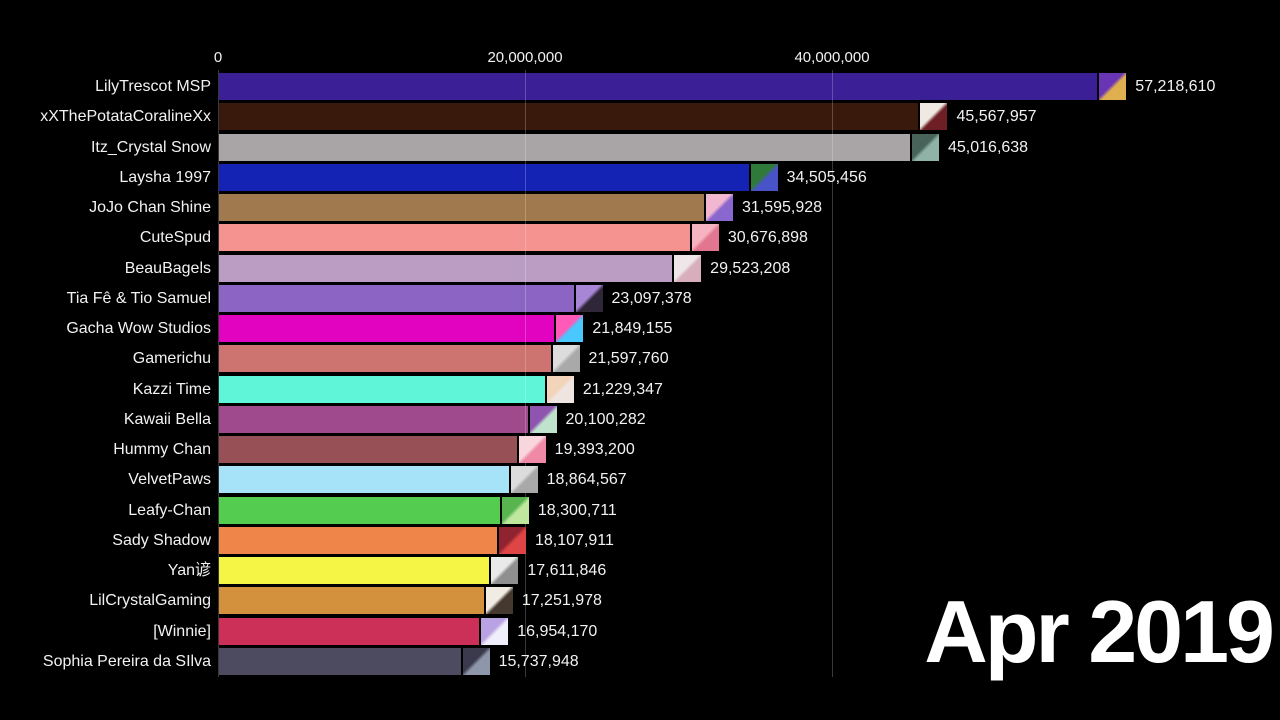  I want to click on channel-label: Kazzi Time, so click(171, 389).